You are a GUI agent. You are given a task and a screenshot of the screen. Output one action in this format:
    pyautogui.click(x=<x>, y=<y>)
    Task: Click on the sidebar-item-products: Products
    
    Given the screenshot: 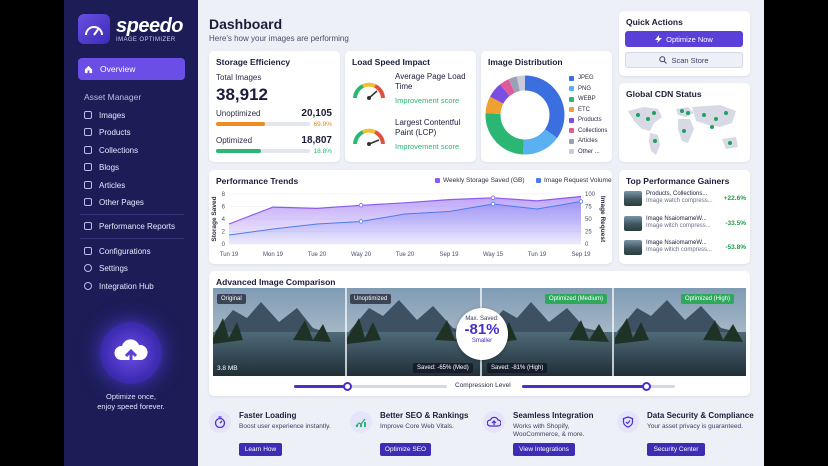 What is the action you would take?
    pyautogui.click(x=107, y=132)
    